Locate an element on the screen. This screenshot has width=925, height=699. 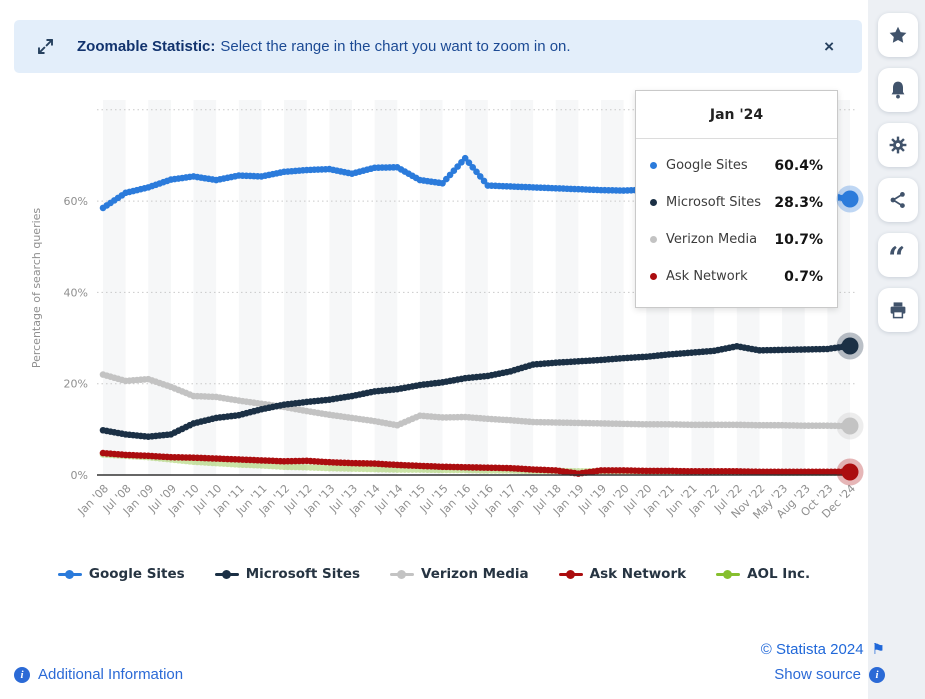
legend-item-google-sites: Google Sites is located at coordinates (121, 574).